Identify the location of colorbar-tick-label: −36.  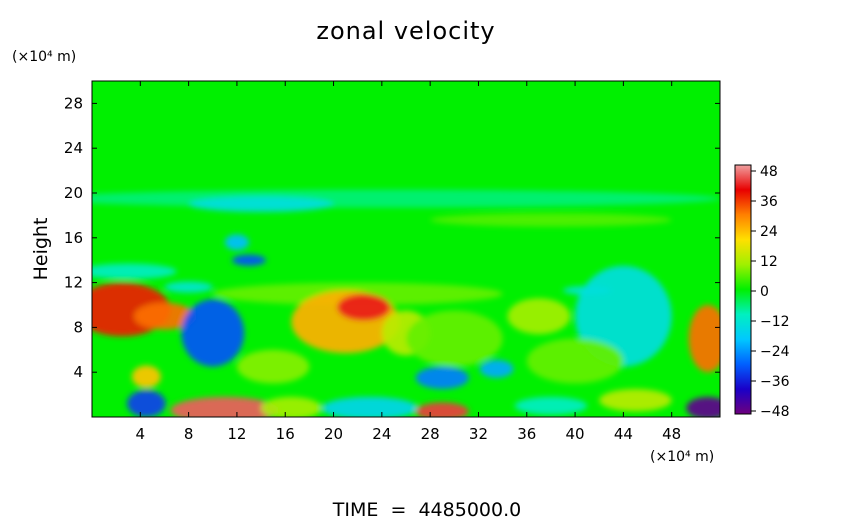
(775, 382).